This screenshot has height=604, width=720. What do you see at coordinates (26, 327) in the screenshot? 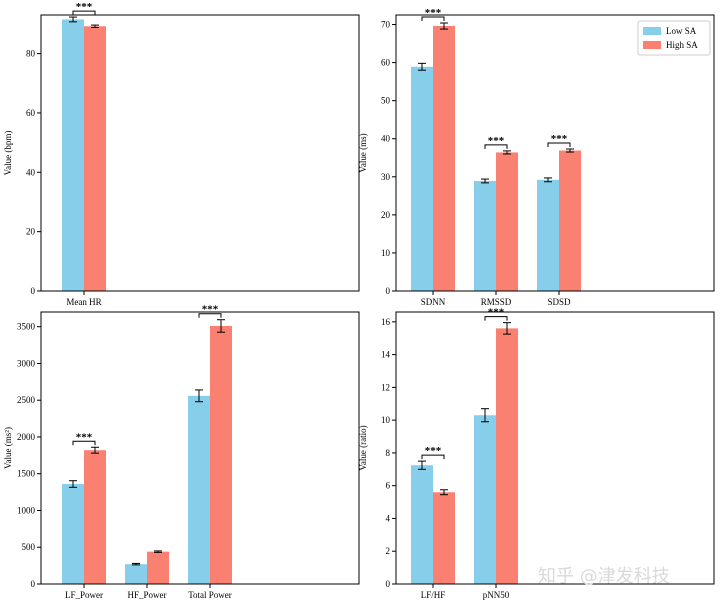
I see `y-tick-label: 3500` at bounding box center [26, 327].